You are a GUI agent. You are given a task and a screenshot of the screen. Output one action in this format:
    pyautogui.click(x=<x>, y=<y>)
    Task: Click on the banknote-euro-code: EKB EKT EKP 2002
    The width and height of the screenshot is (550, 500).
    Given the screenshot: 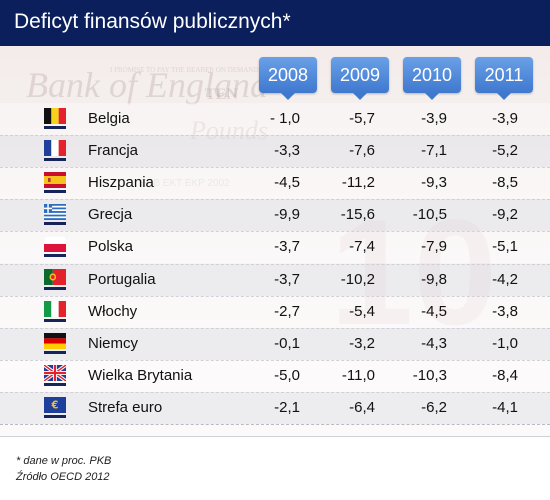 What is the action you would take?
    pyautogui.click(x=185, y=183)
    